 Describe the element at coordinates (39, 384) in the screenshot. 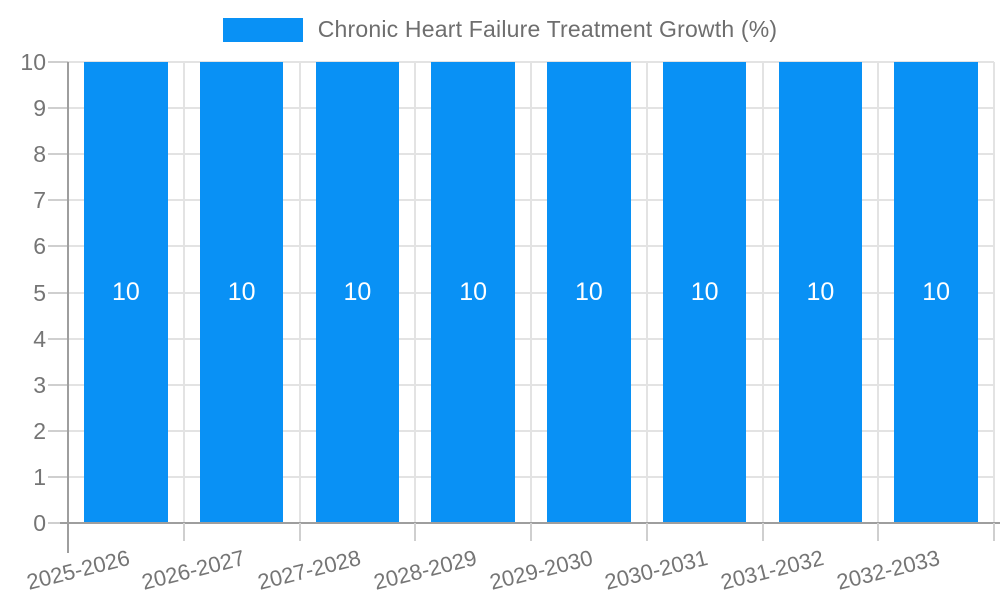

I see `y-axis-tick-label: 3` at that location.